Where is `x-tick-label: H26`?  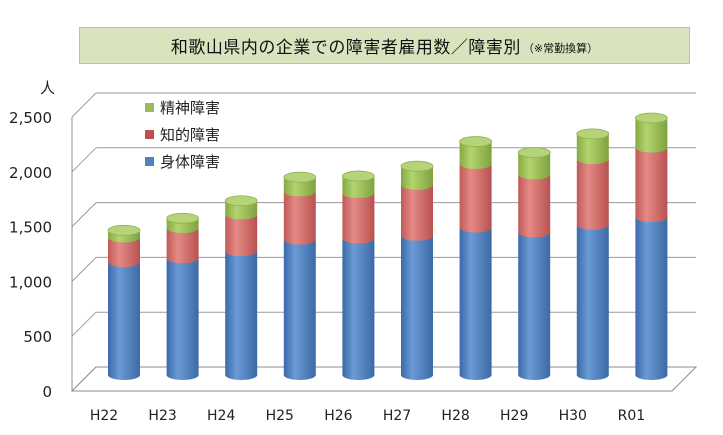
x-tick-label: H26 is located at coordinates (338, 416).